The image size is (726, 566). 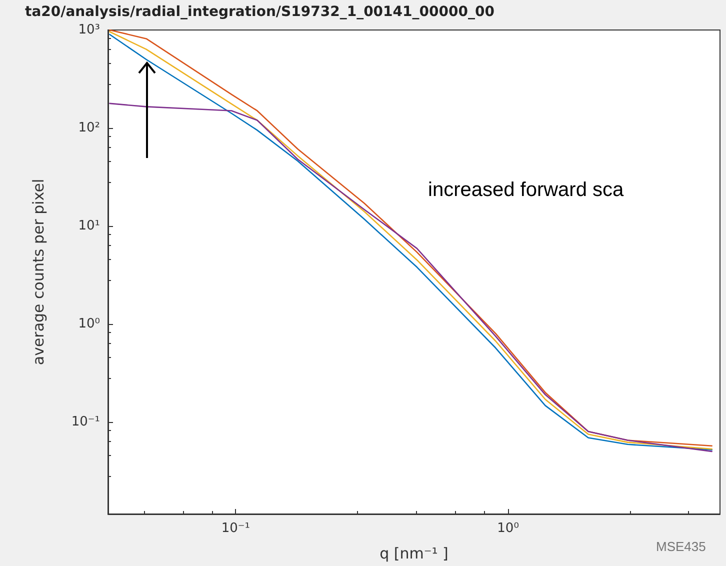 I want to click on y-tick-label: 10³, so click(x=89, y=30).